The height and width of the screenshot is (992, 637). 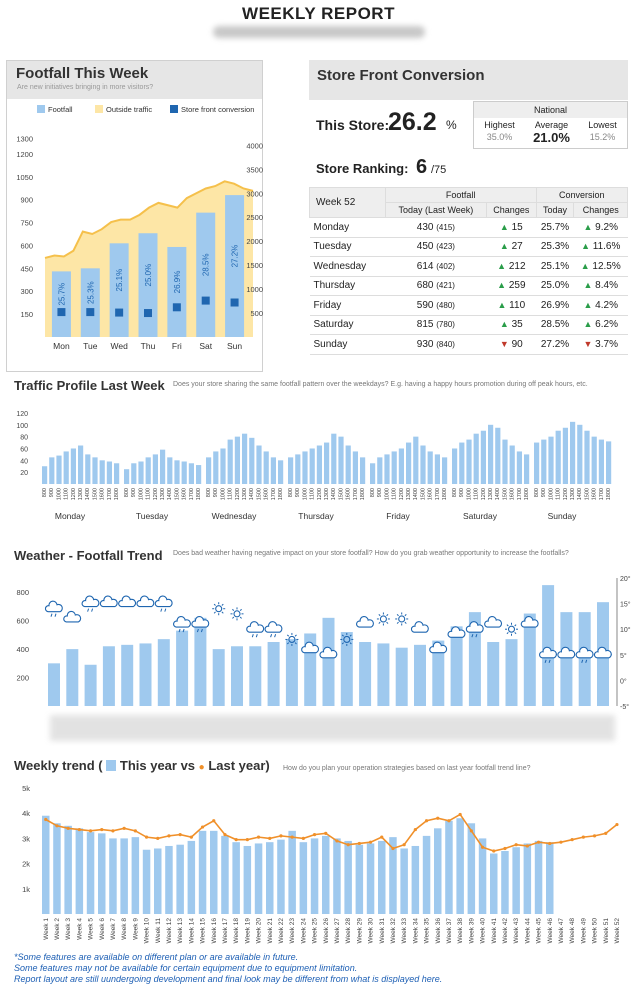 I want to click on x-tick-day: Wed, so click(x=119, y=346).